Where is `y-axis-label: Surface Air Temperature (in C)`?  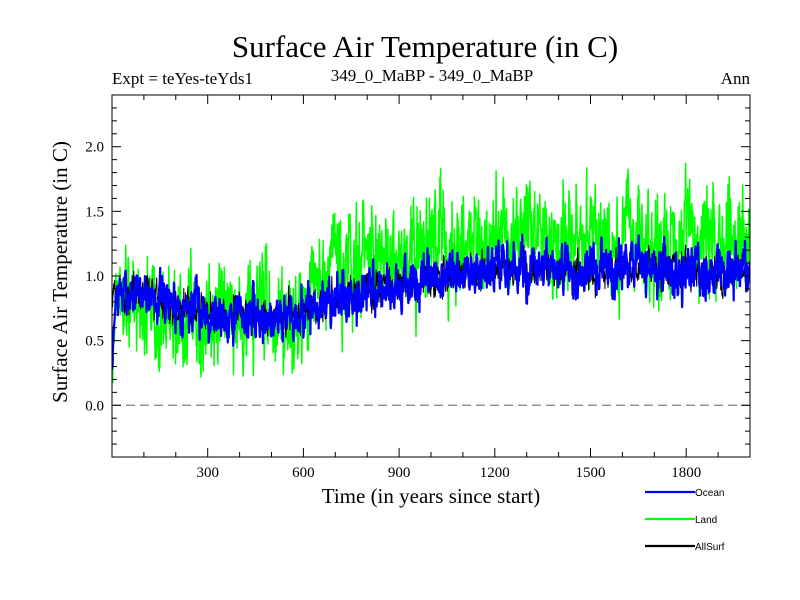 y-axis-label: Surface Air Temperature (in C) is located at coordinates (60, 272).